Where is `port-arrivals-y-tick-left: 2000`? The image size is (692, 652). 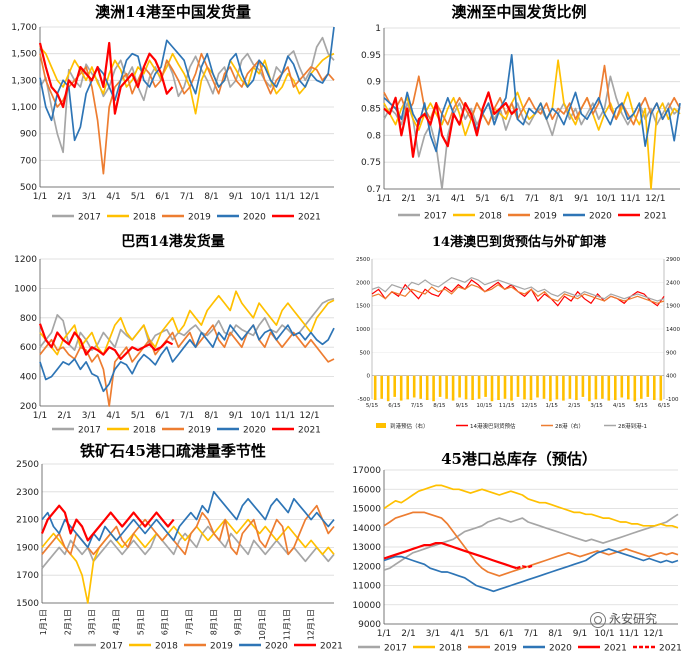 port-arrivals-y-tick-left: 2000 is located at coordinates (363, 283).